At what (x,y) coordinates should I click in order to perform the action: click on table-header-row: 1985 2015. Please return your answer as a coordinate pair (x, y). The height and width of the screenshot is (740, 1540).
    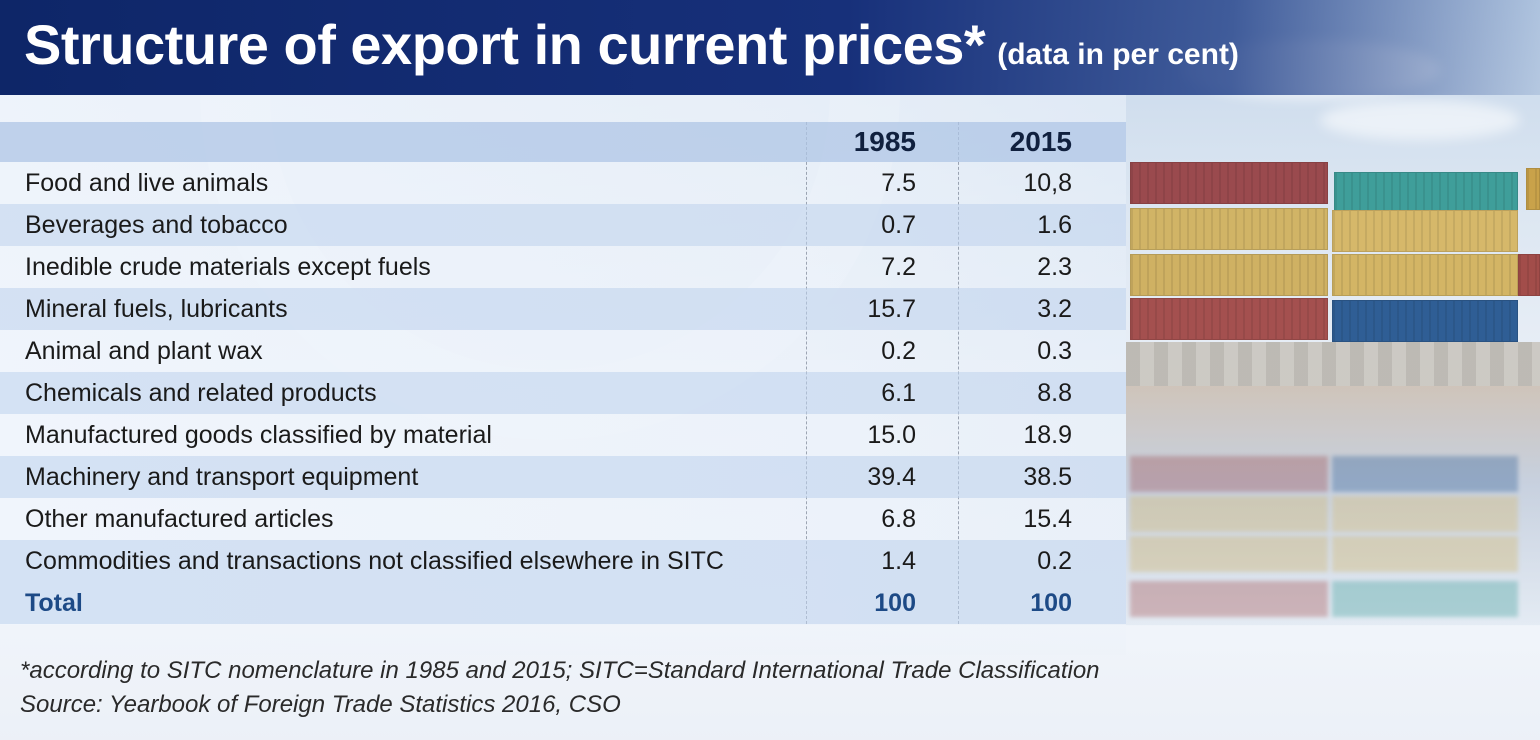
    Looking at the image, I should click on (563, 142).